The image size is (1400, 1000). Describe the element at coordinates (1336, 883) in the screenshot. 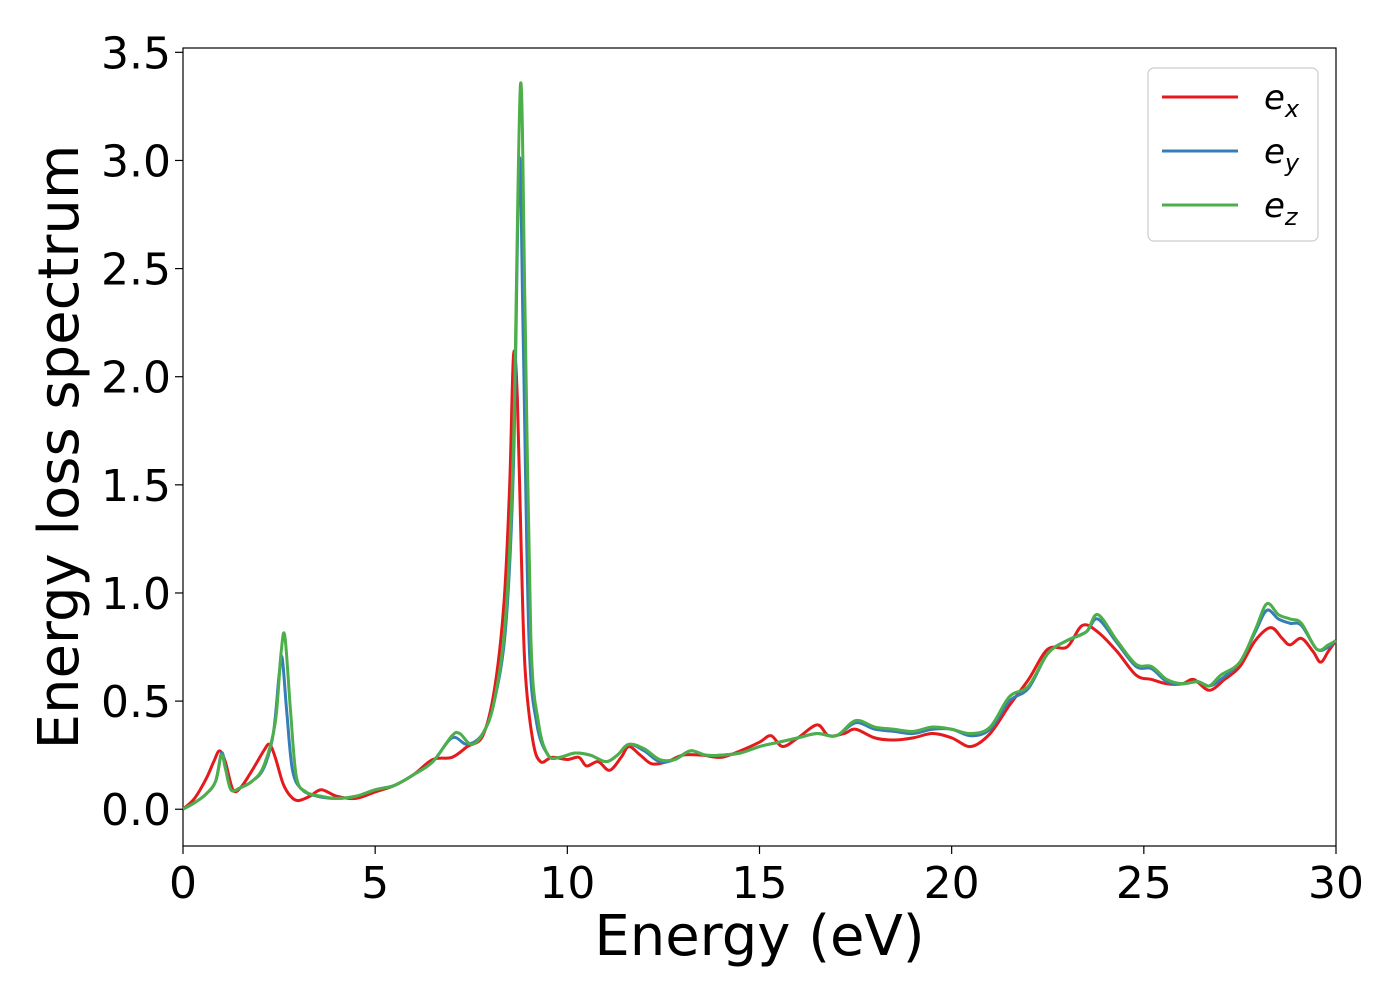

I see `x-tick-label: 30` at that location.